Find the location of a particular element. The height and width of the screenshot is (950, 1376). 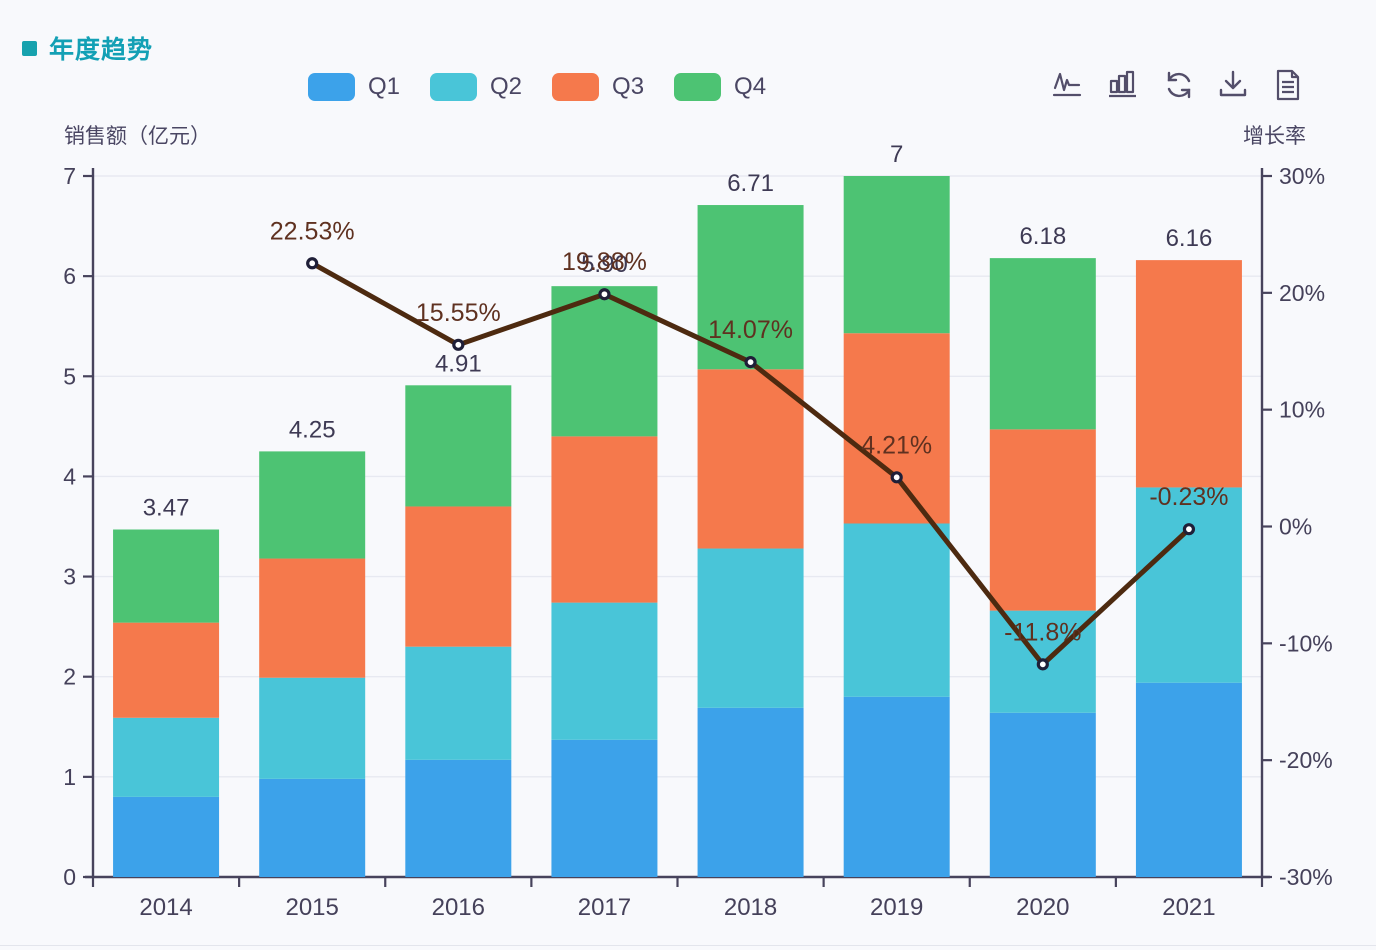

chart-legend: Q1 Q2 Q3 Q4 is located at coordinates (537, 87).